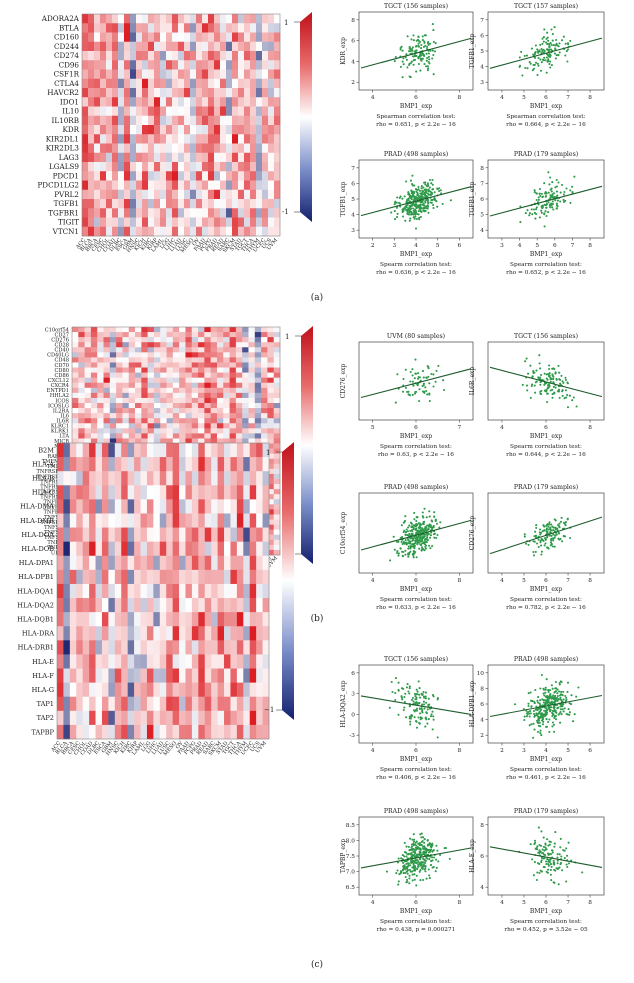 This screenshot has width=634, height=983. Describe the element at coordinates (58, 185) in the screenshot. I see `heatmap-row-label: PDCD1LG2` at that location.